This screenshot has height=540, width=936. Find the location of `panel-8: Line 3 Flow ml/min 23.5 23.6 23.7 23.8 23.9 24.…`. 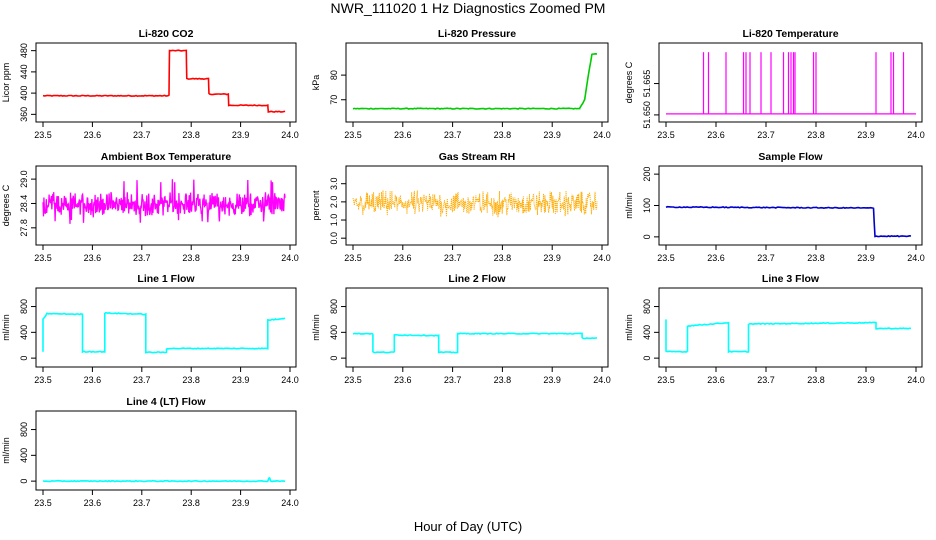

panel-8: Line 3 Flow ml/min 23.5 23.6 23.7 23.8 23.9 24.… is located at coordinates (774, 329).